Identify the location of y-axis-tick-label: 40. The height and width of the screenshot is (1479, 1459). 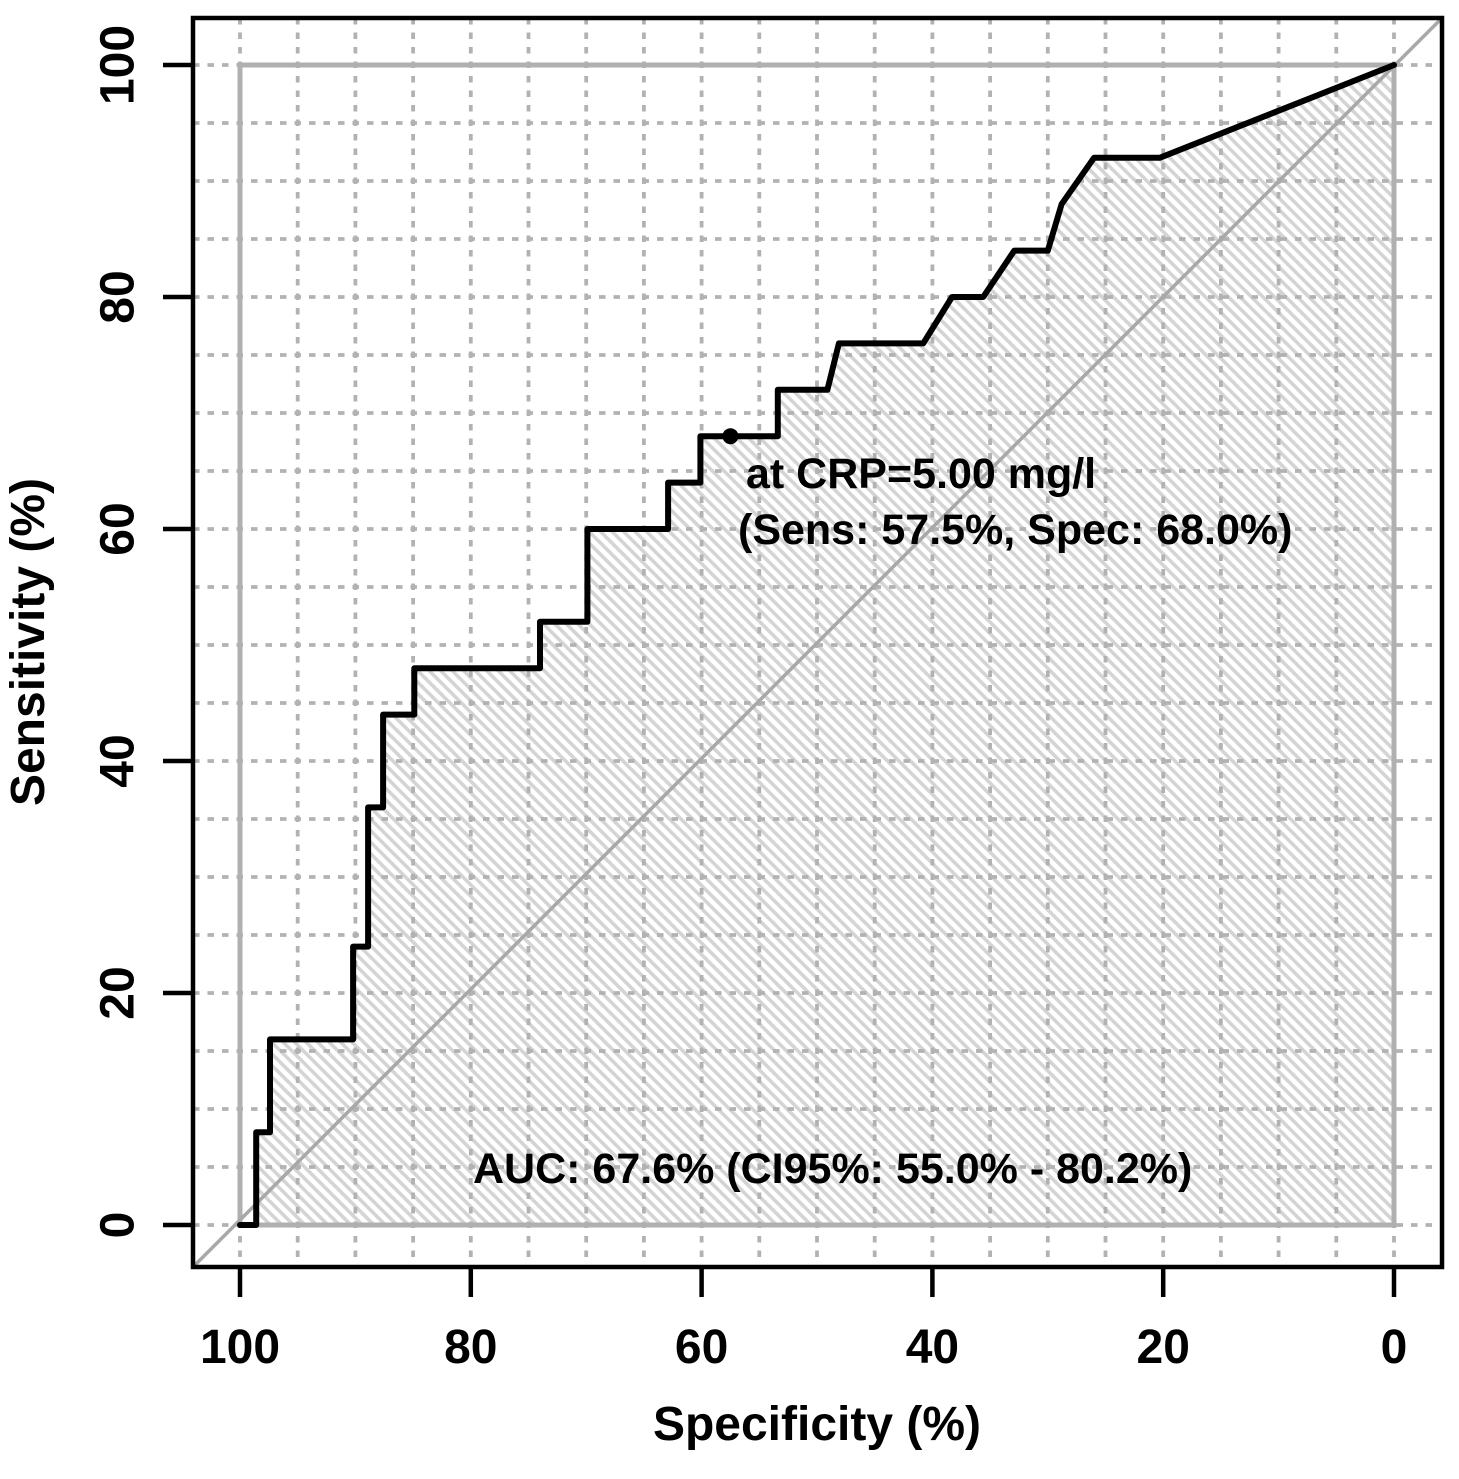
(118, 760).